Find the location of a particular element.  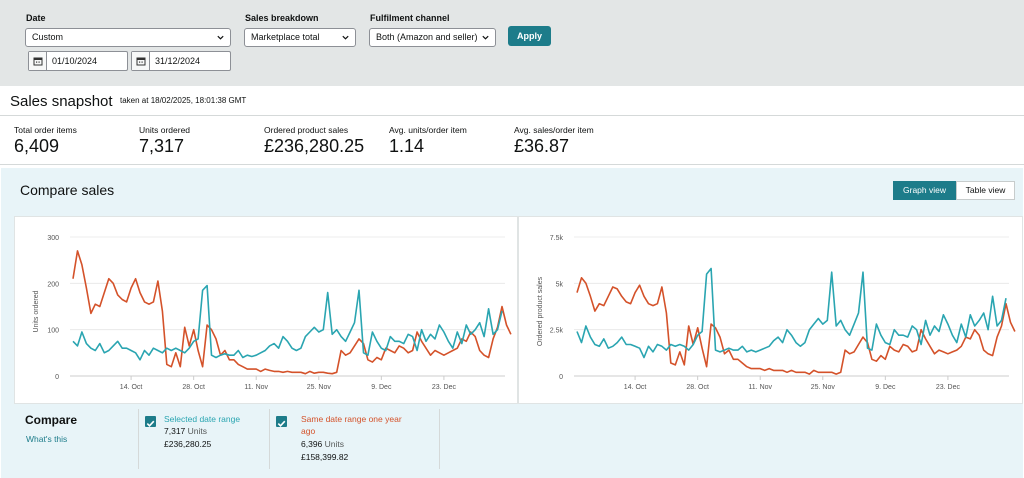

sales-breakdown-label: Sales breakdown is located at coordinates (282, 18).